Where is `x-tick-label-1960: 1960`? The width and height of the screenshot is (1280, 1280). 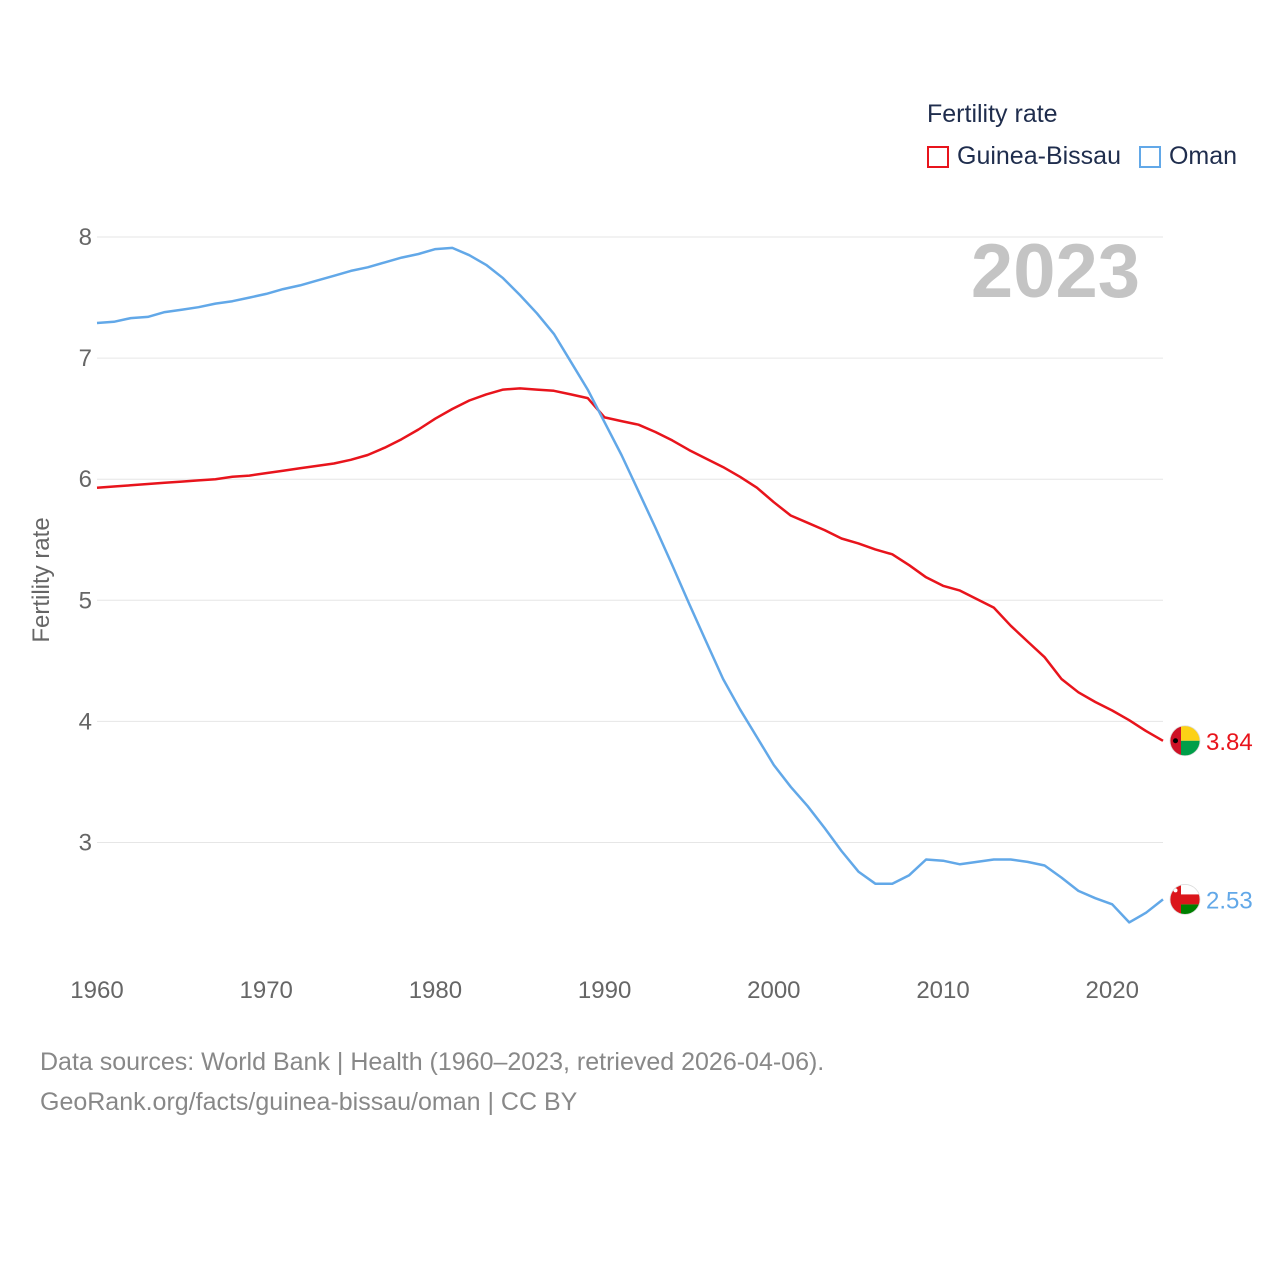 x-tick-label-1960: 1960 is located at coordinates (96, 990).